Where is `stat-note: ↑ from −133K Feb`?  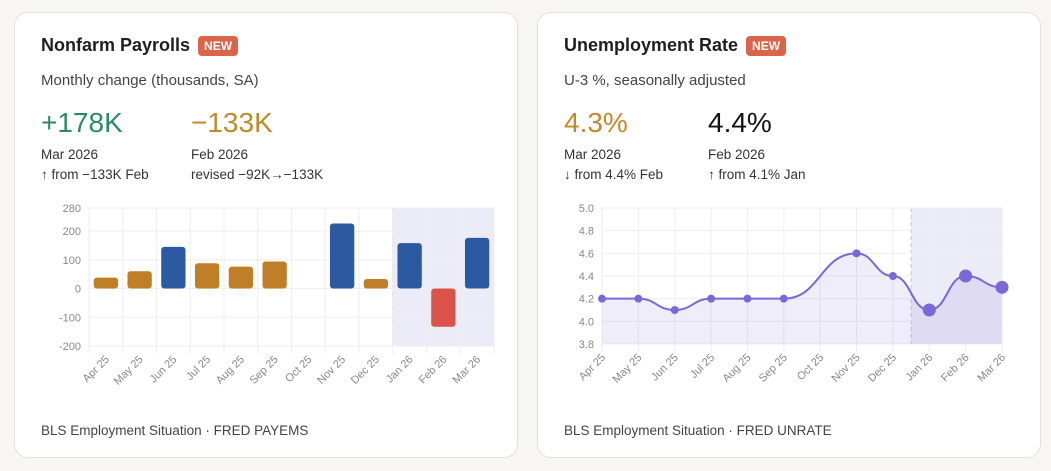
stat-note: ↑ from −133K Feb is located at coordinates (95, 174).